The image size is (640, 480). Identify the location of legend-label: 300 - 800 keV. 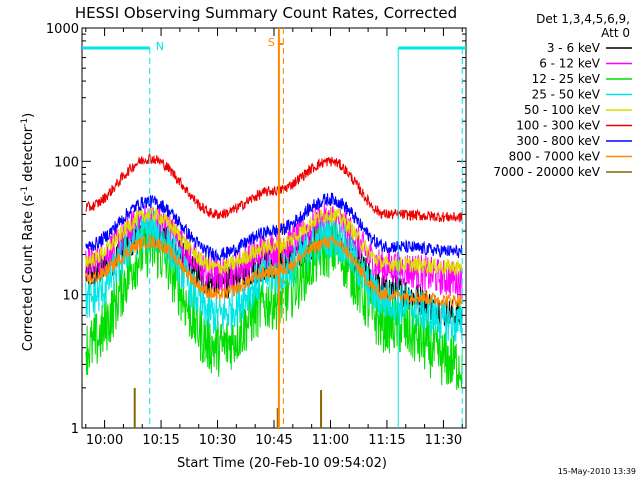
(558, 141).